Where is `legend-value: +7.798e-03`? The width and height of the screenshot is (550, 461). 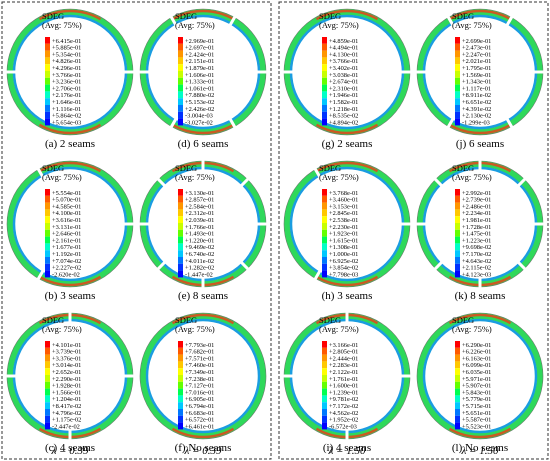
legend-value: +7.798e-03 is located at coordinates (343, 274).